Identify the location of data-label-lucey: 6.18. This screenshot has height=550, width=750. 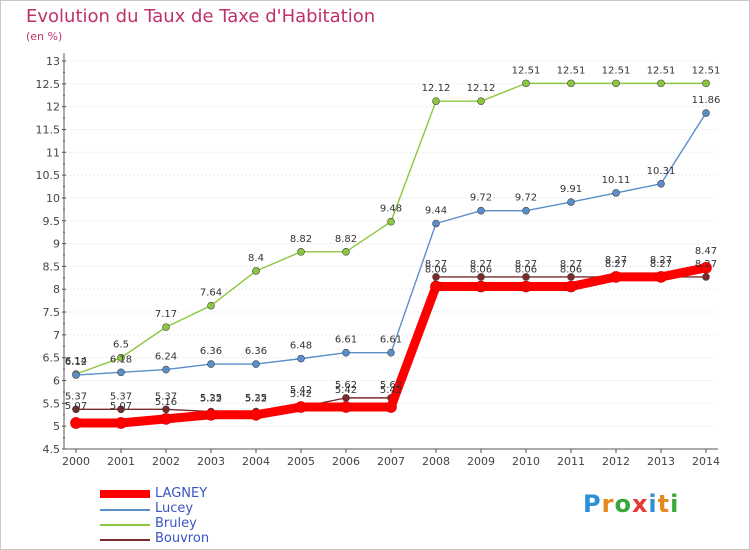
(121, 359).